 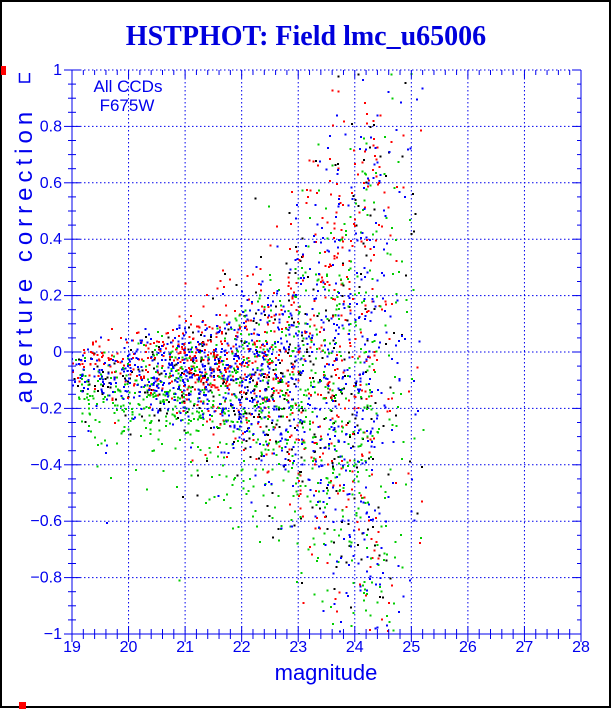 I want to click on y-tick-label: 0.4, so click(x=51, y=239).